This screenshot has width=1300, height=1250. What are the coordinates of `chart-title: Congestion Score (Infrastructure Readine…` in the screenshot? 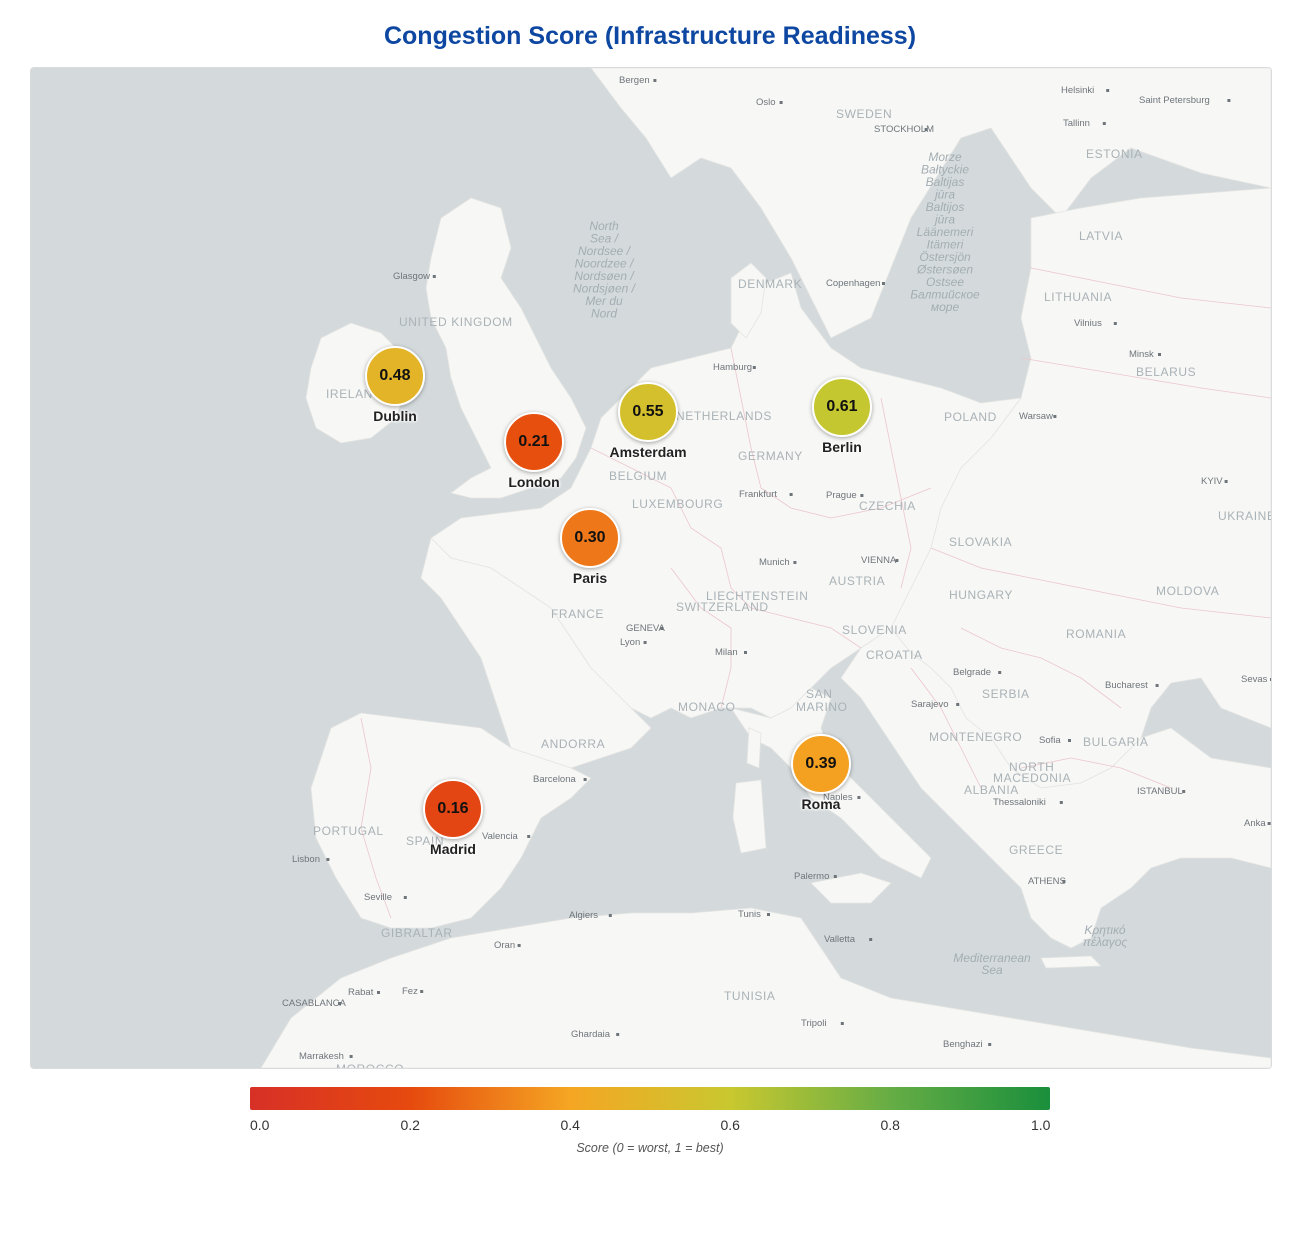 It's located at (650, 36).